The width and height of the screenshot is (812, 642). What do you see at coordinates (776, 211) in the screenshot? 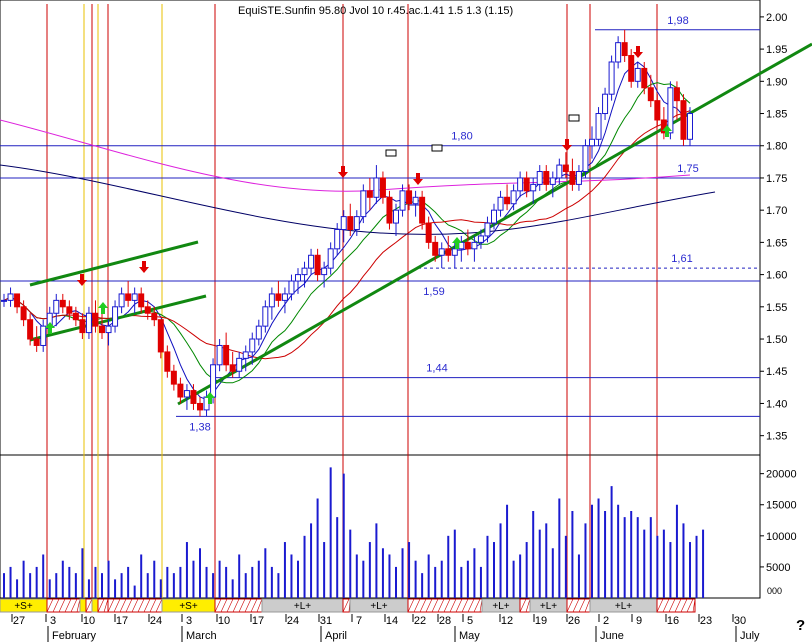
I see `price-tick-label: 1.70` at bounding box center [776, 211].